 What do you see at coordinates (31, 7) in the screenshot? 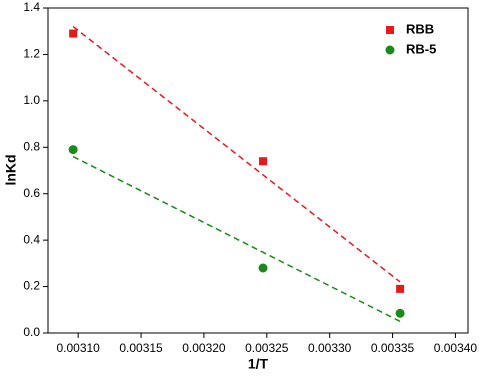
I see `y-tick-label: 1.4` at bounding box center [31, 7].